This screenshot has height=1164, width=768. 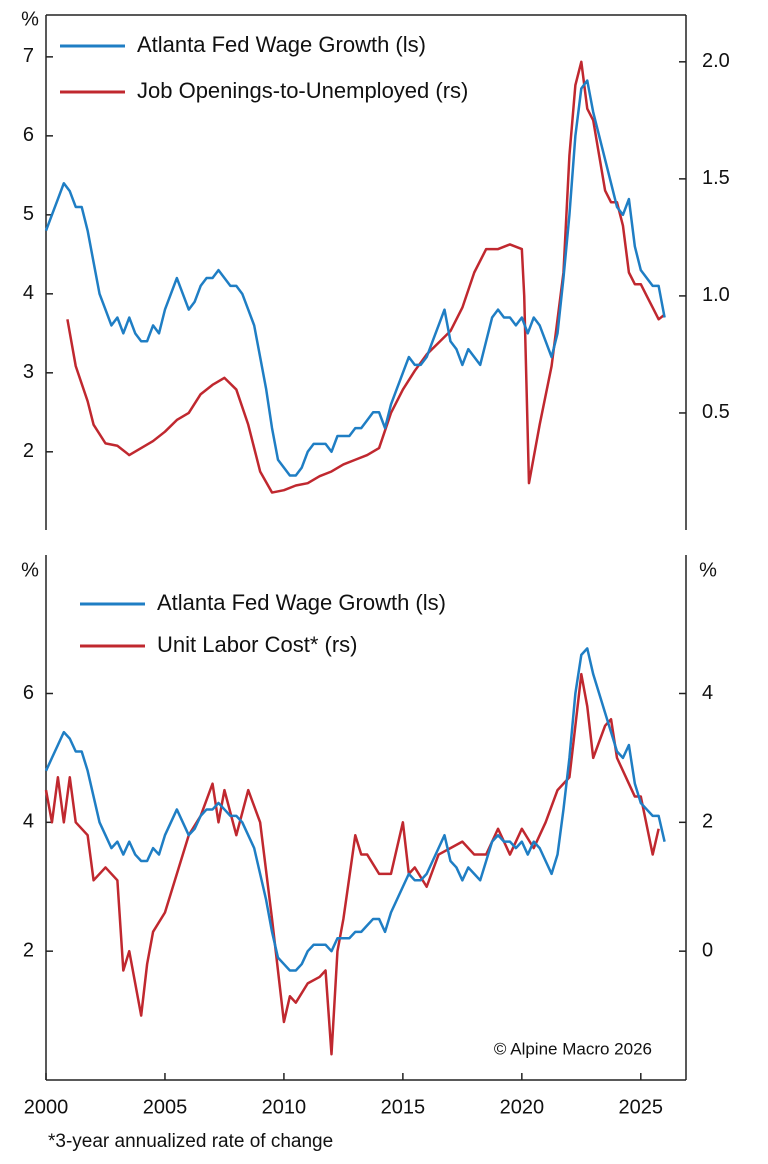 I want to click on annotation: © Alpine Macro 2026, so click(x=573, y=1048).